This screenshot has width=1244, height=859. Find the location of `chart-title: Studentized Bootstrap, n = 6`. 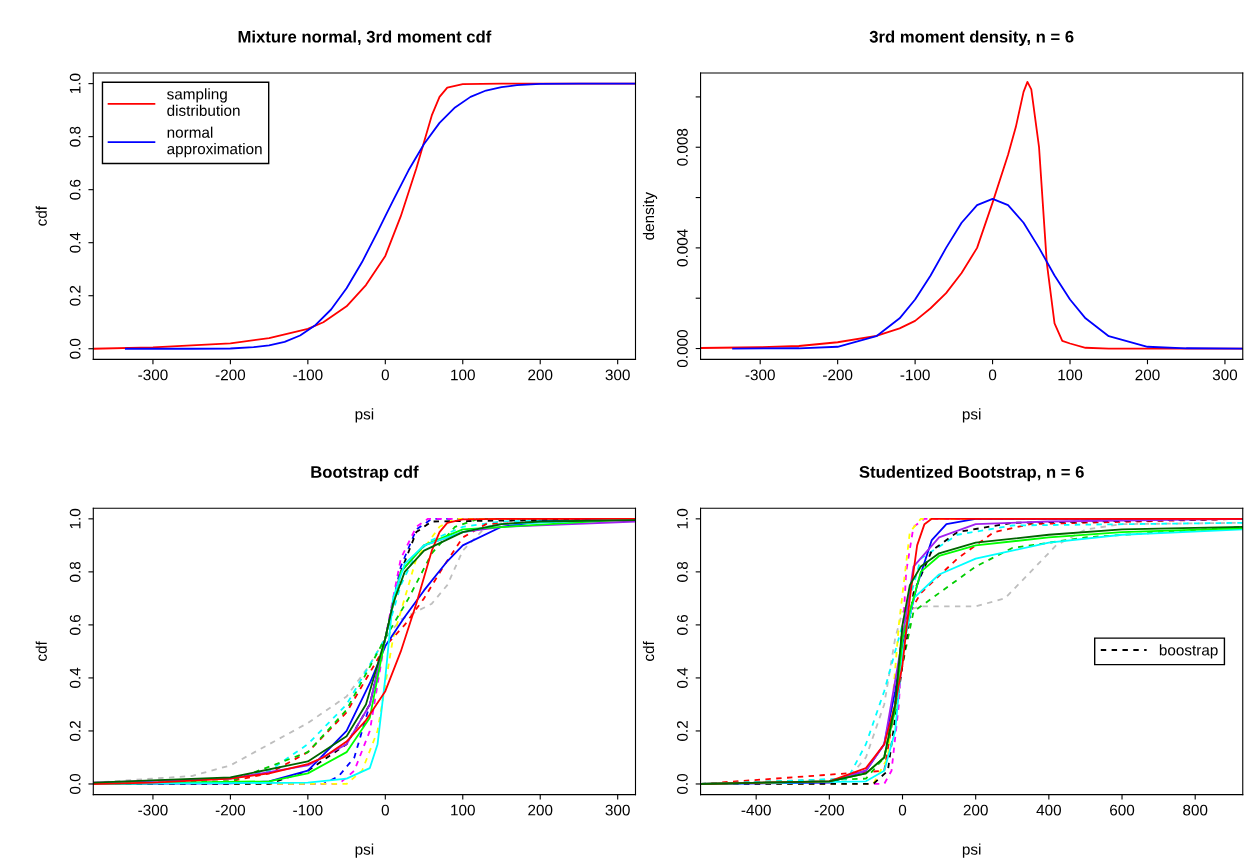

chart-title: Studentized Bootstrap, n = 6 is located at coordinates (971, 473).